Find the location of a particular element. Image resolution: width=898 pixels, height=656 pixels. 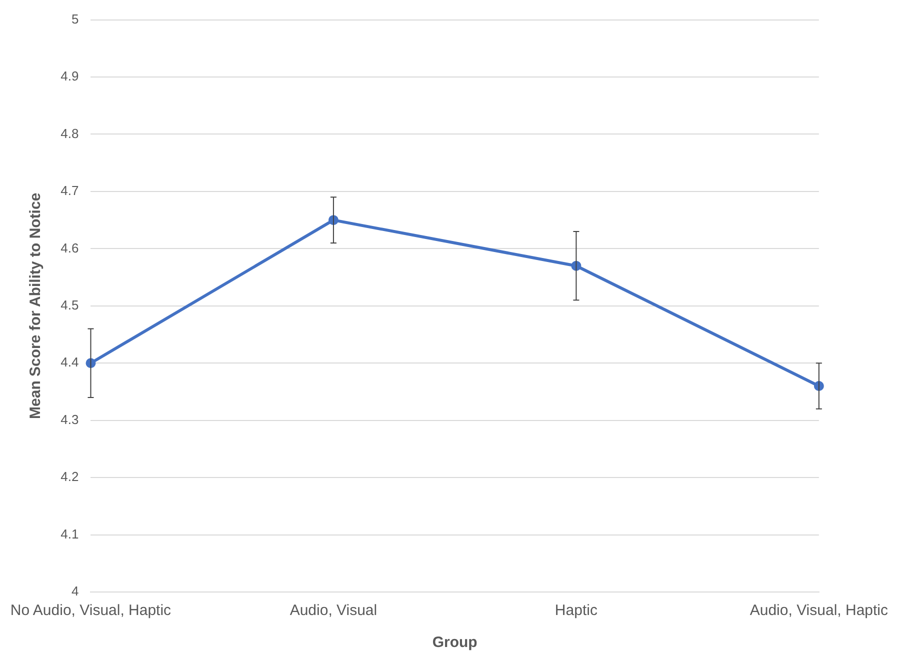

y-tick-label: 4 is located at coordinates (75, 591).